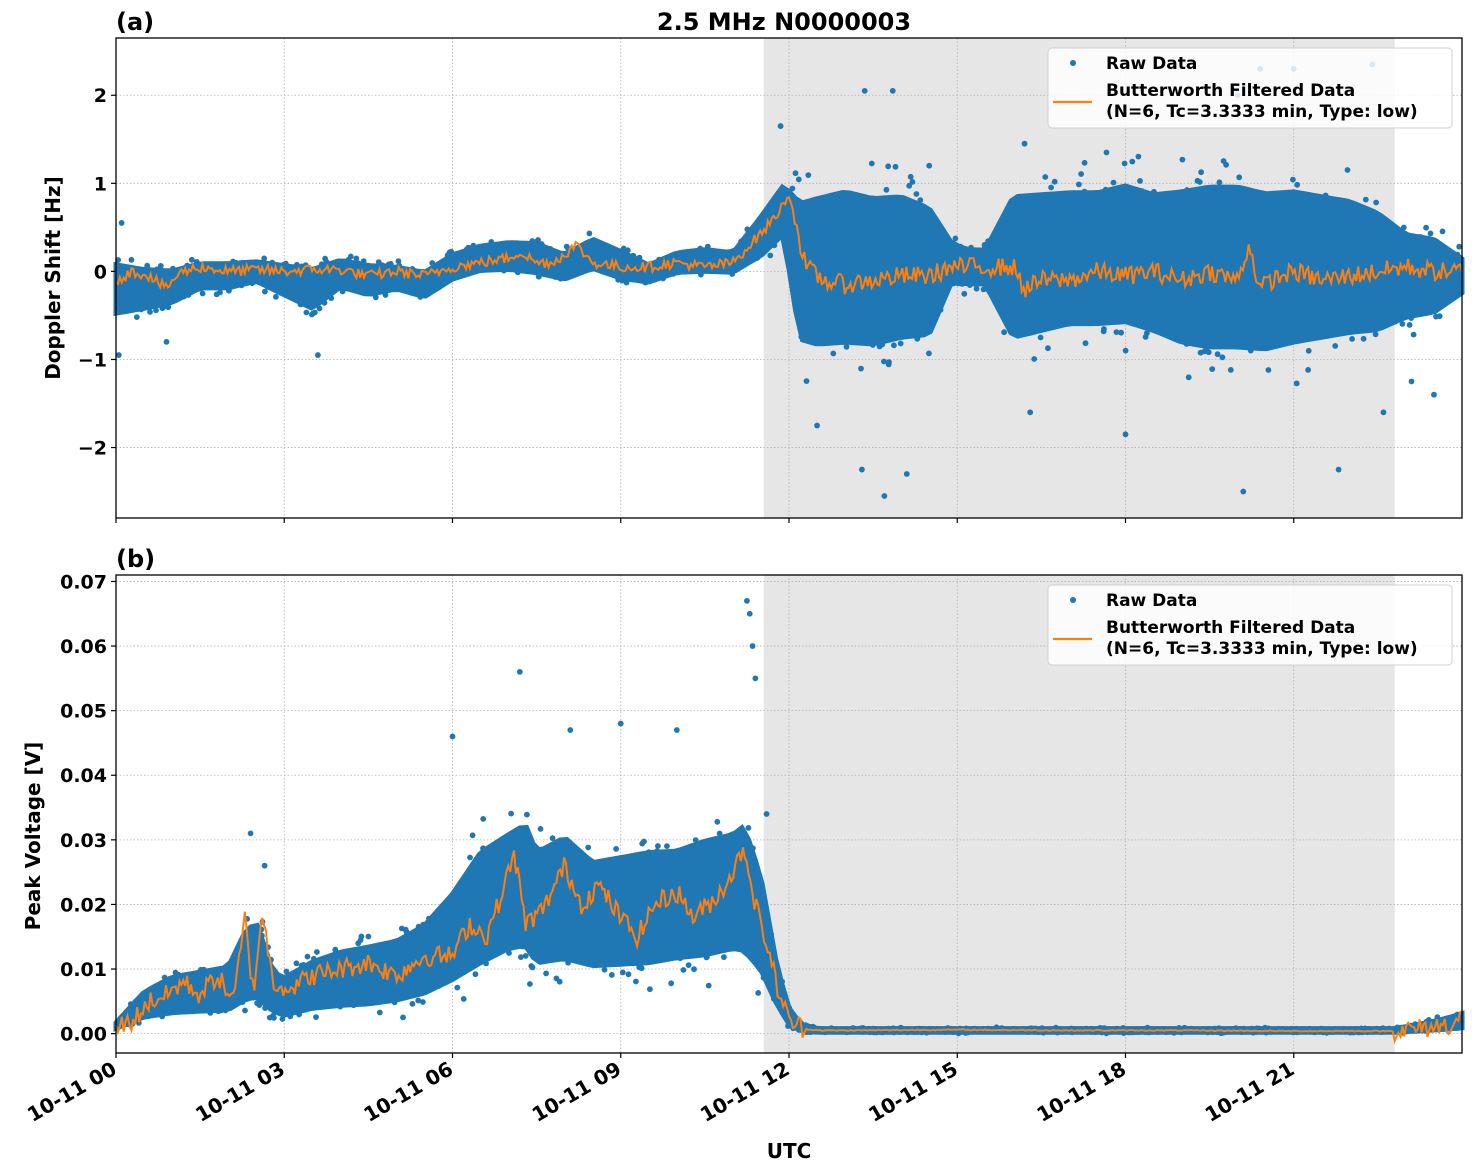 Image resolution: width=1472 pixels, height=1172 pixels. What do you see at coordinates (100, 184) in the screenshot?
I see `y-tick-label: 1` at bounding box center [100, 184].